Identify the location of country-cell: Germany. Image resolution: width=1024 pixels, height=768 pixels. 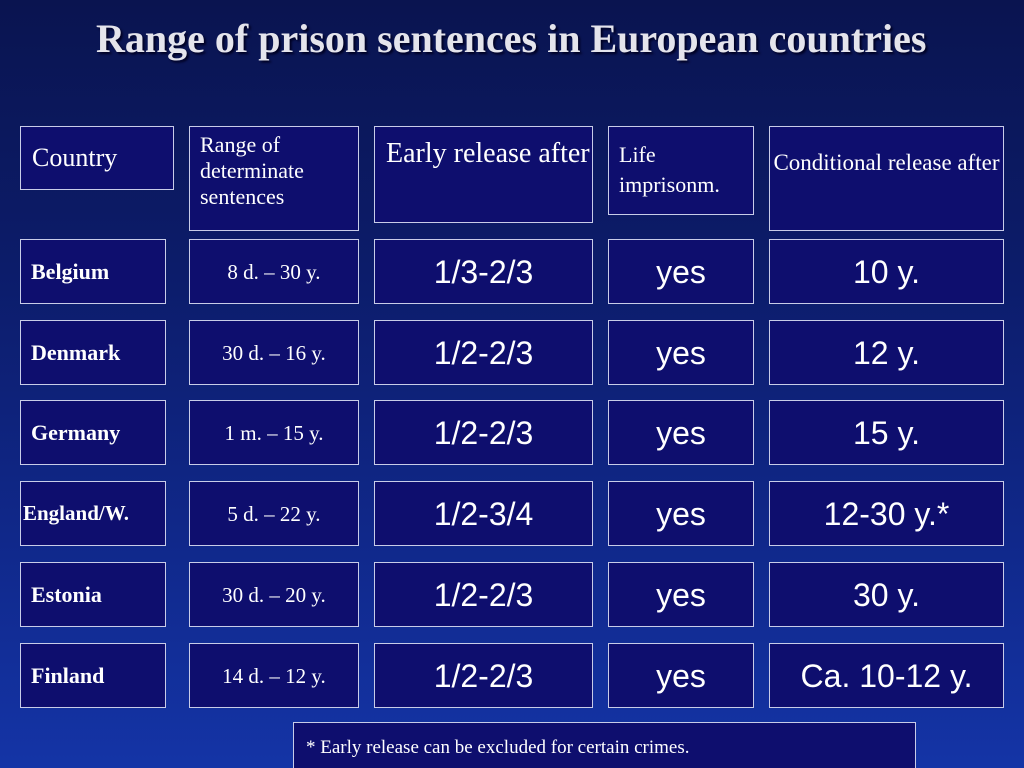
(93, 432).